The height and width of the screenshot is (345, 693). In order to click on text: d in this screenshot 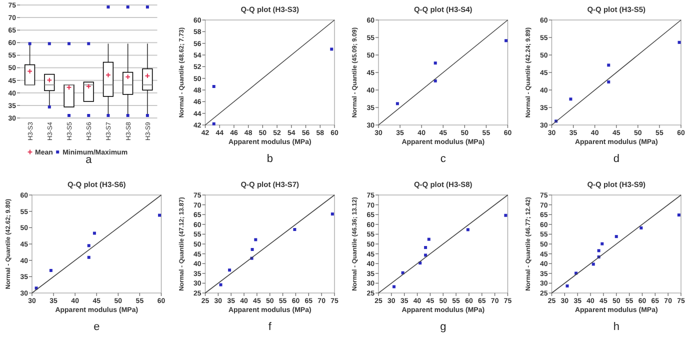, I will do `click(616, 159)`.